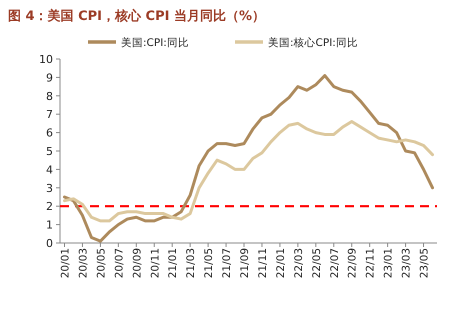  Describe the element at coordinates (227, 263) in the screenshot. I see `x-tick-label: 21/07` at that location.